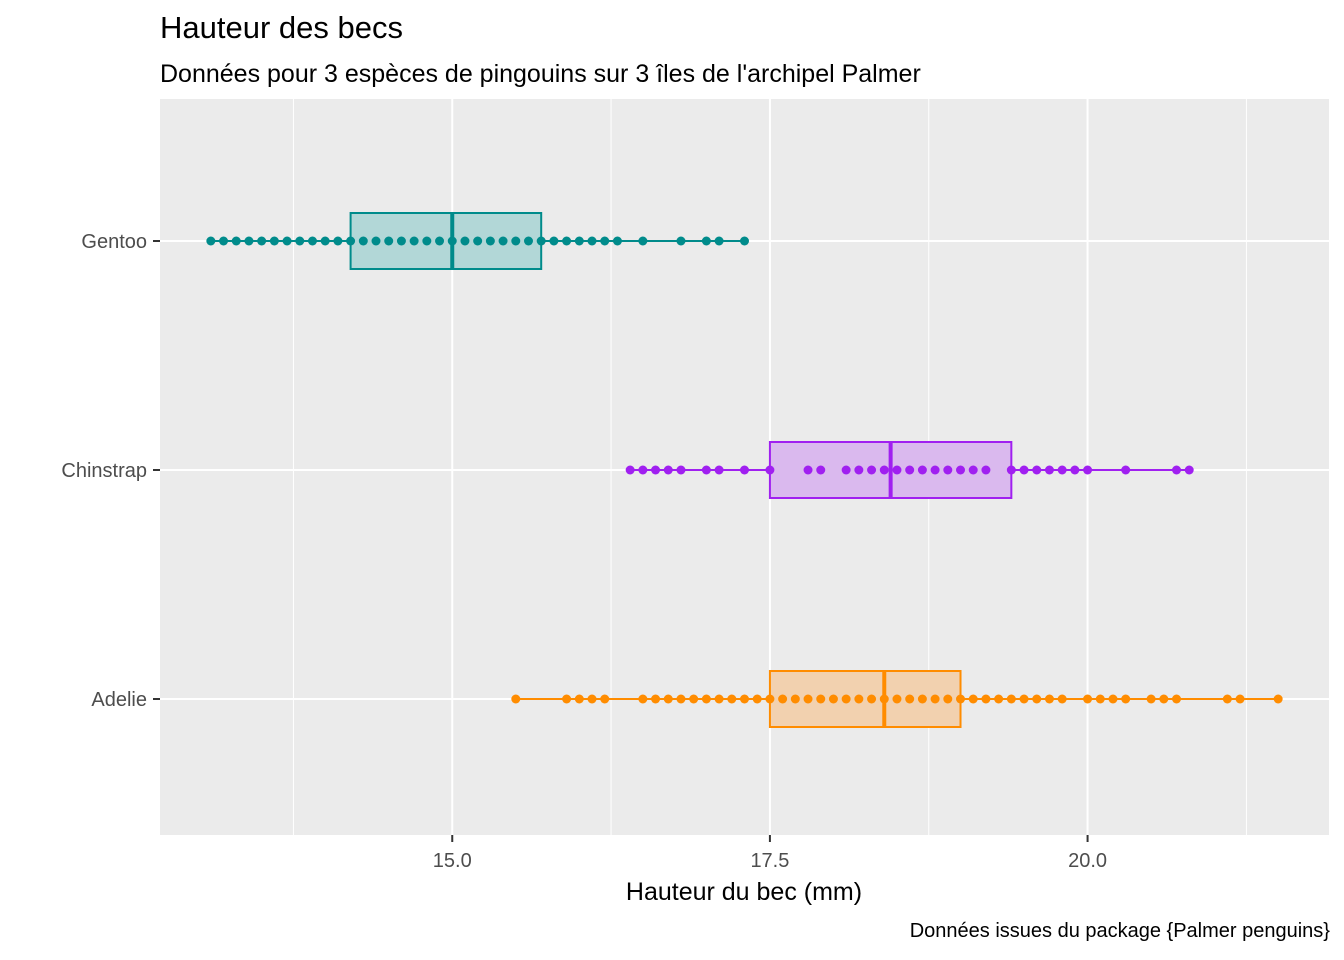 The image size is (1344, 960). What do you see at coordinates (865, 699) in the screenshot?
I see `box` at bounding box center [865, 699].